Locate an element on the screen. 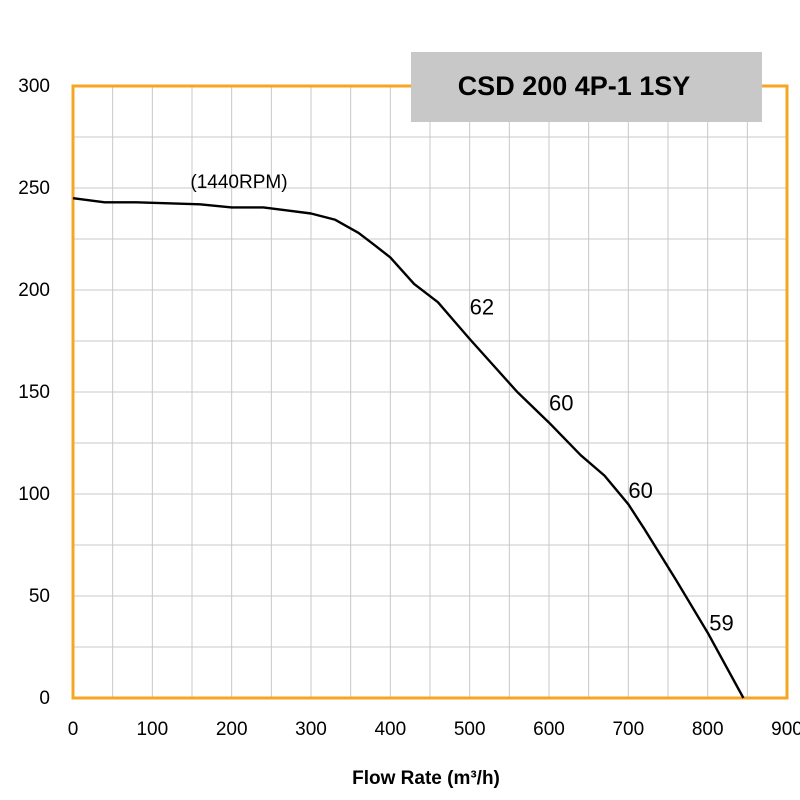 The height and width of the screenshot is (800, 800). efficiency-annotation: 62 is located at coordinates (482, 306).